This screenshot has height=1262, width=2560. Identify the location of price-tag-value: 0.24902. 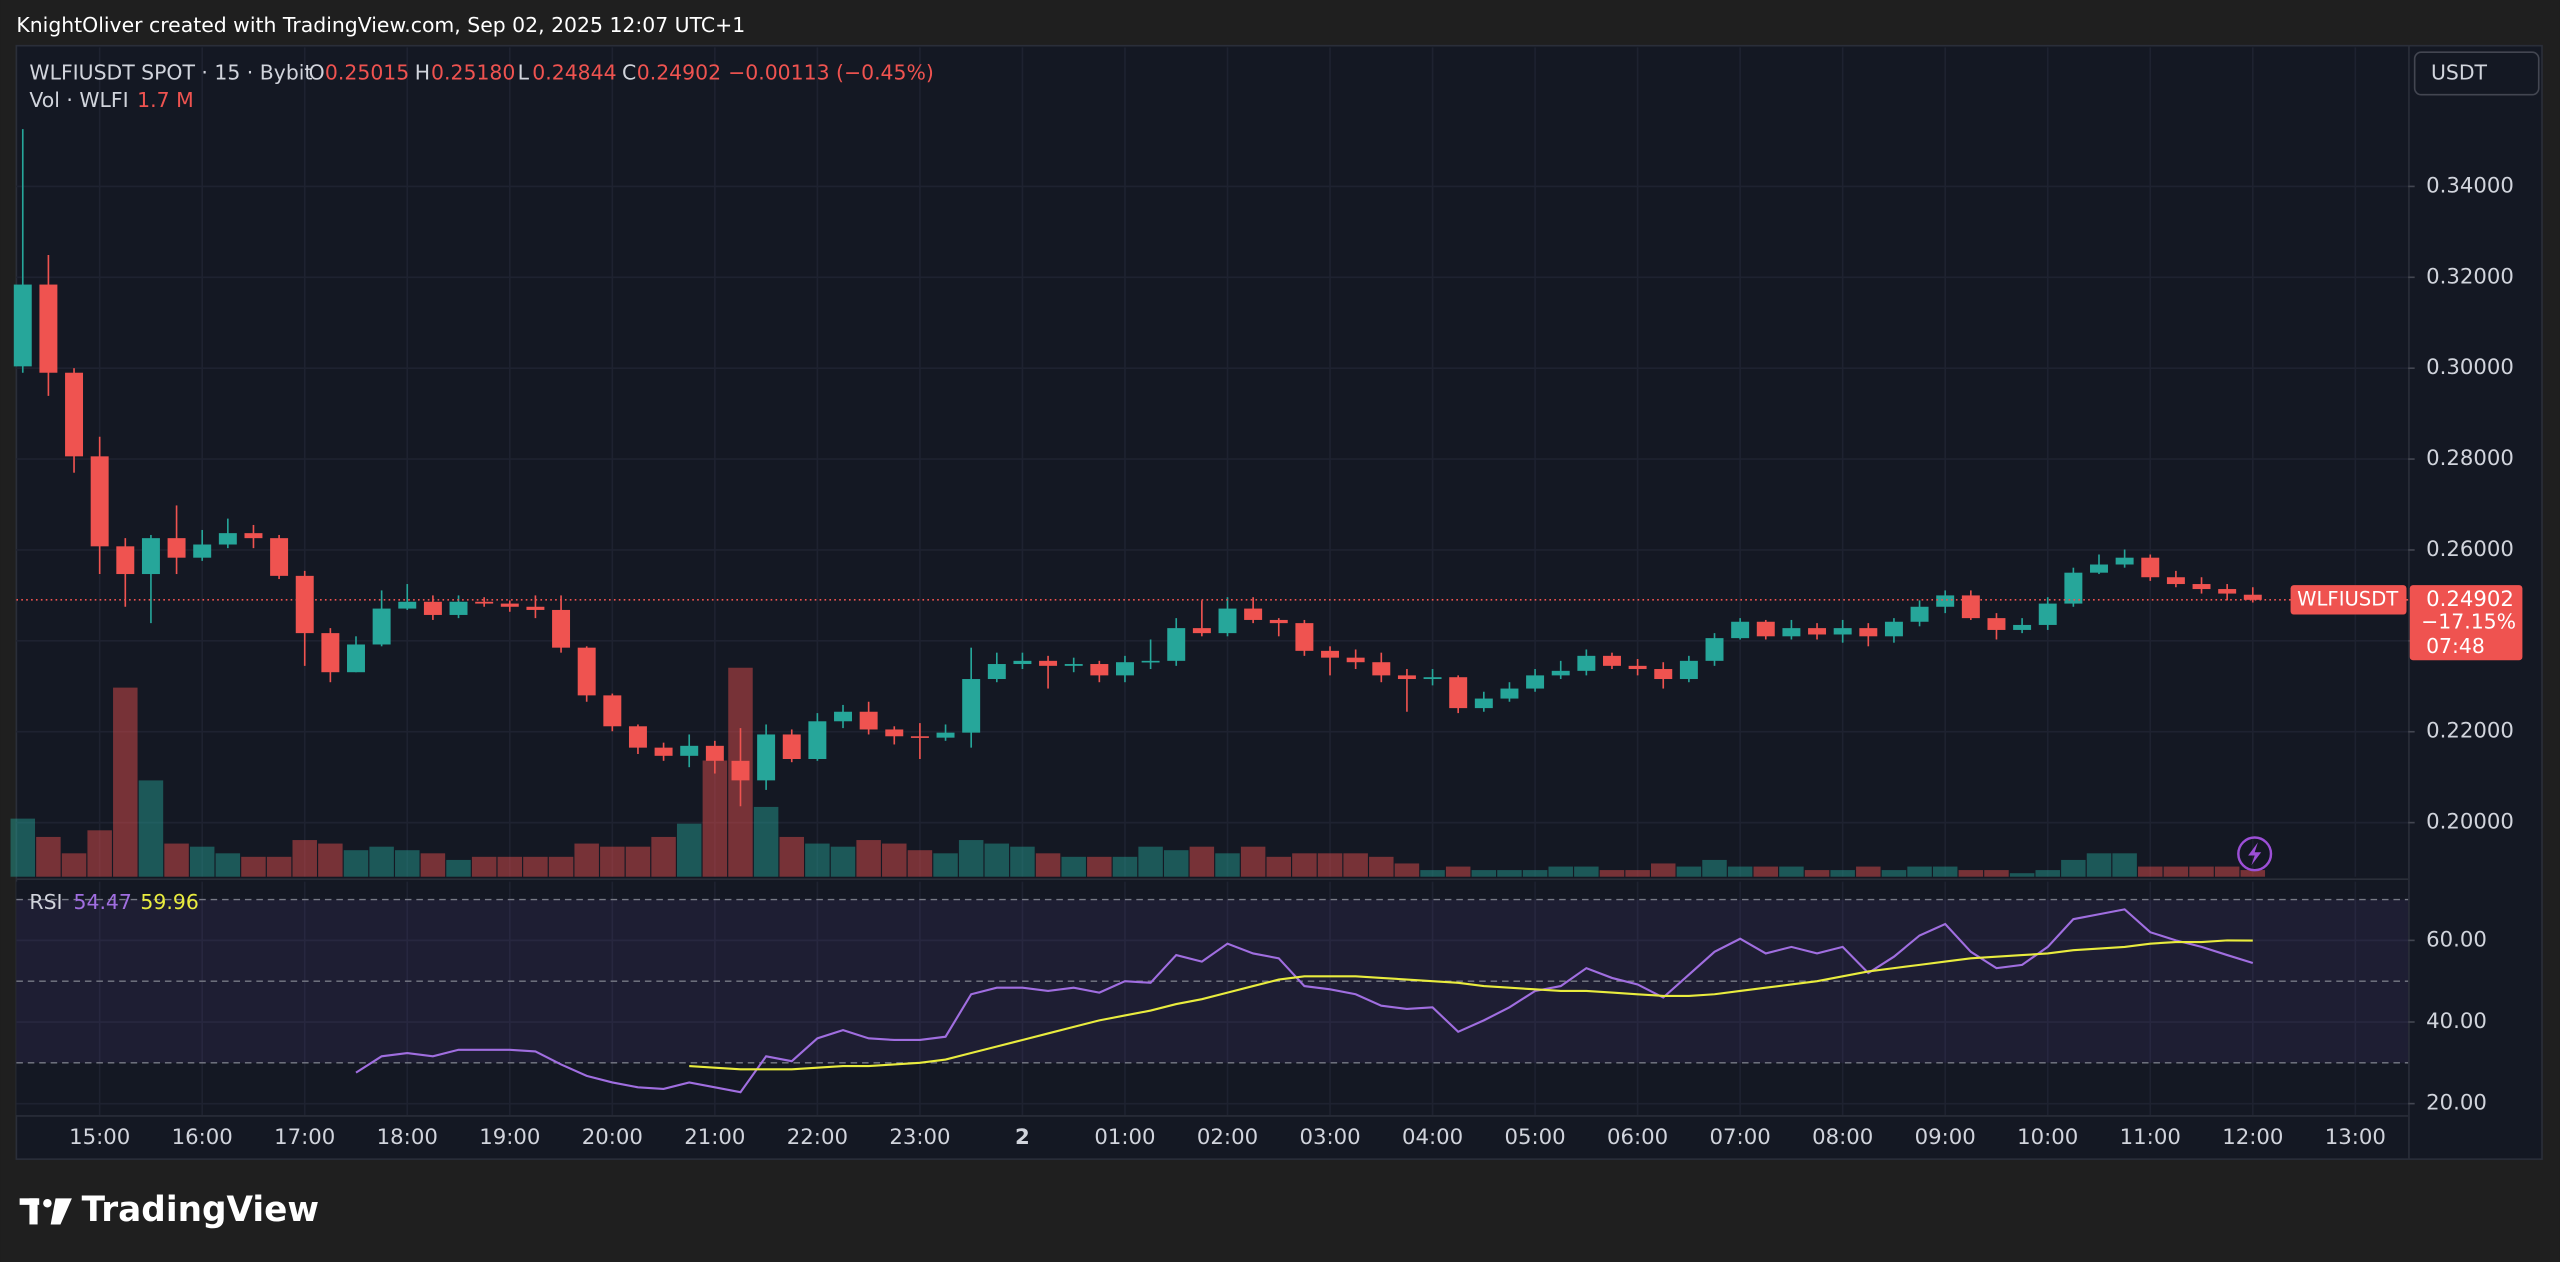
(2470, 599).